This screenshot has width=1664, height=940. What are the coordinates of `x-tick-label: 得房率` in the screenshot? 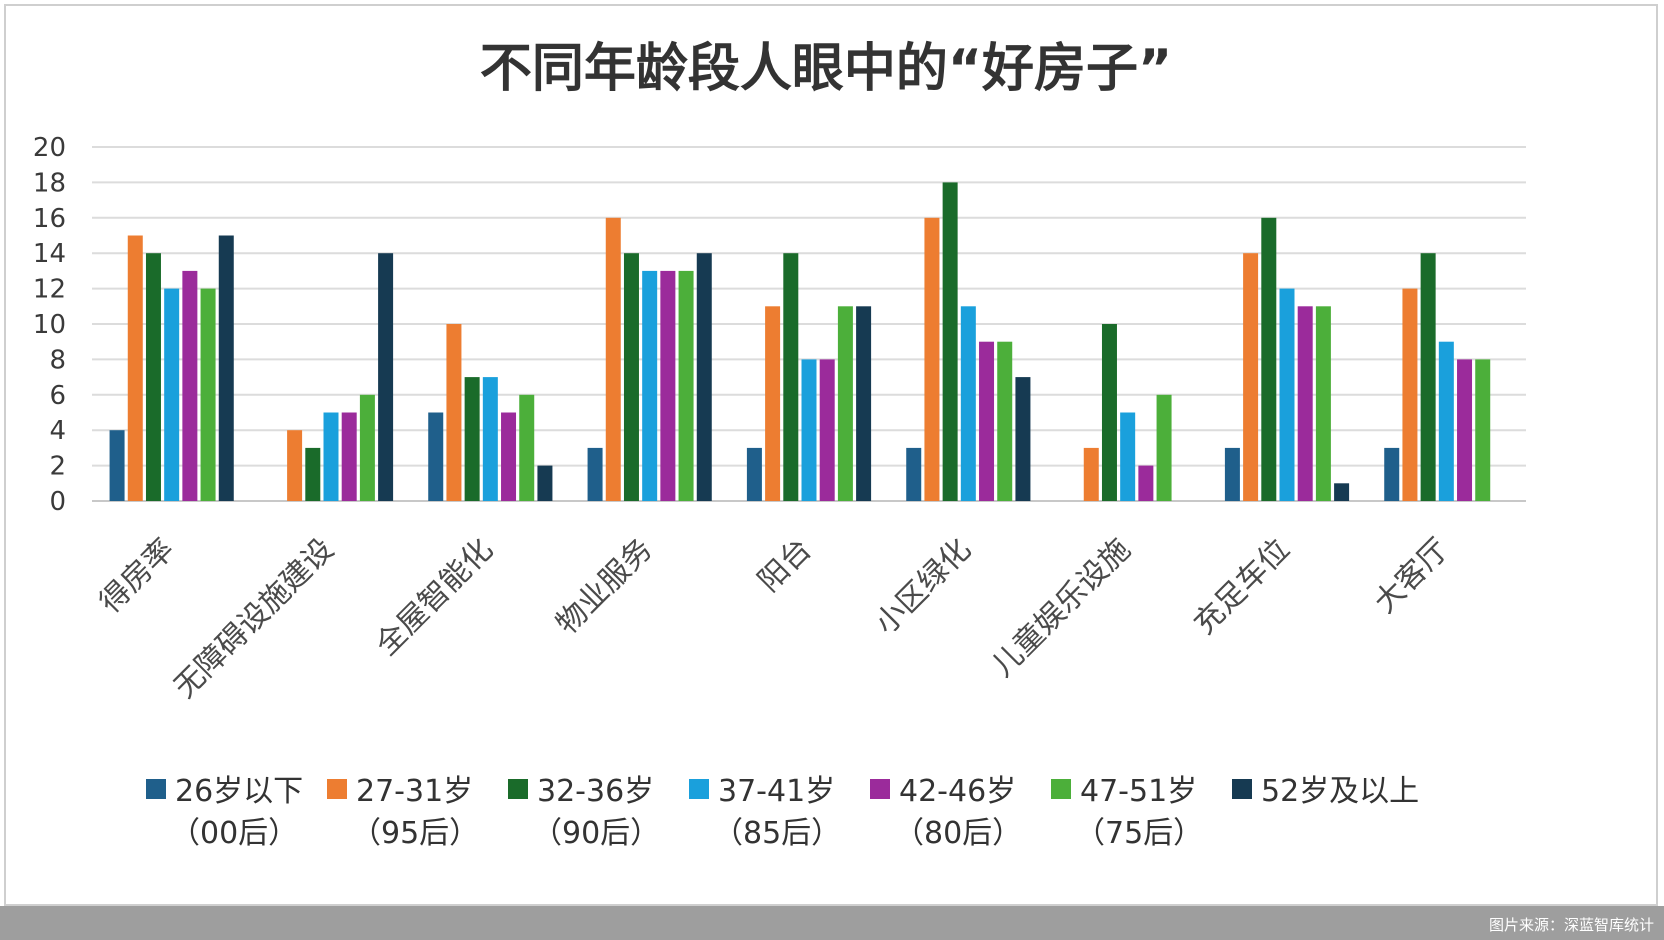 It's located at (137, 576).